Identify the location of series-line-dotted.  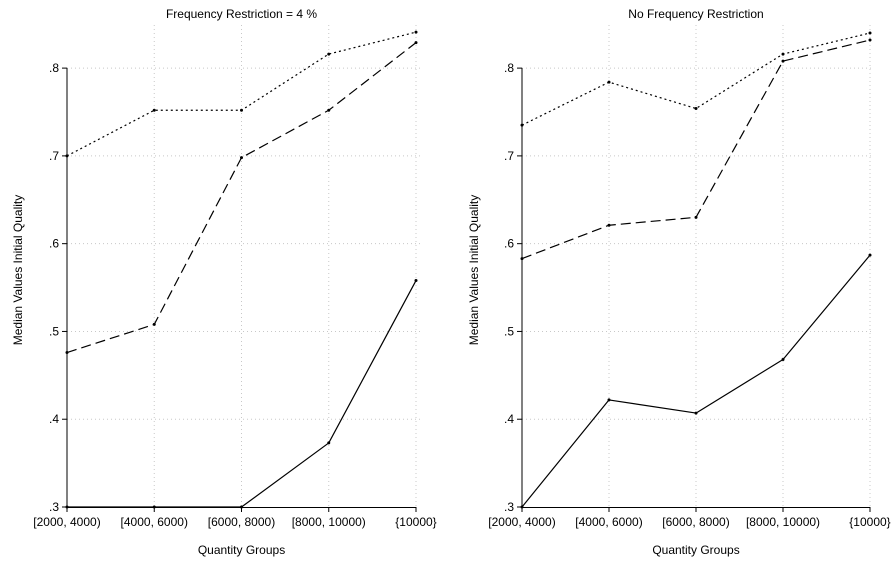
(696, 79).